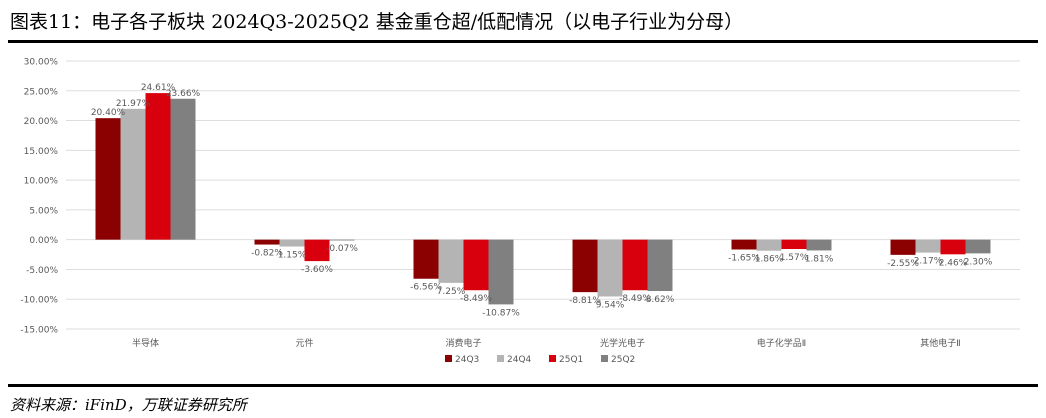  What do you see at coordinates (41, 122) in the screenshot?
I see `y-tick-label: 20.00%` at bounding box center [41, 122].